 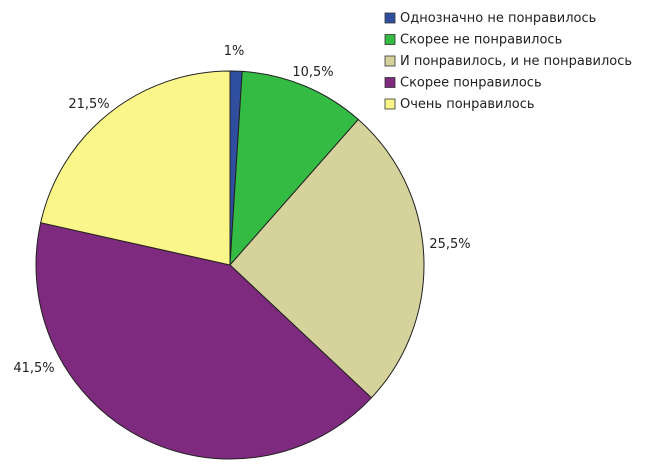 What do you see at coordinates (467, 104) in the screenshot?
I see `legend-label-5: Очень понравилось` at bounding box center [467, 104].